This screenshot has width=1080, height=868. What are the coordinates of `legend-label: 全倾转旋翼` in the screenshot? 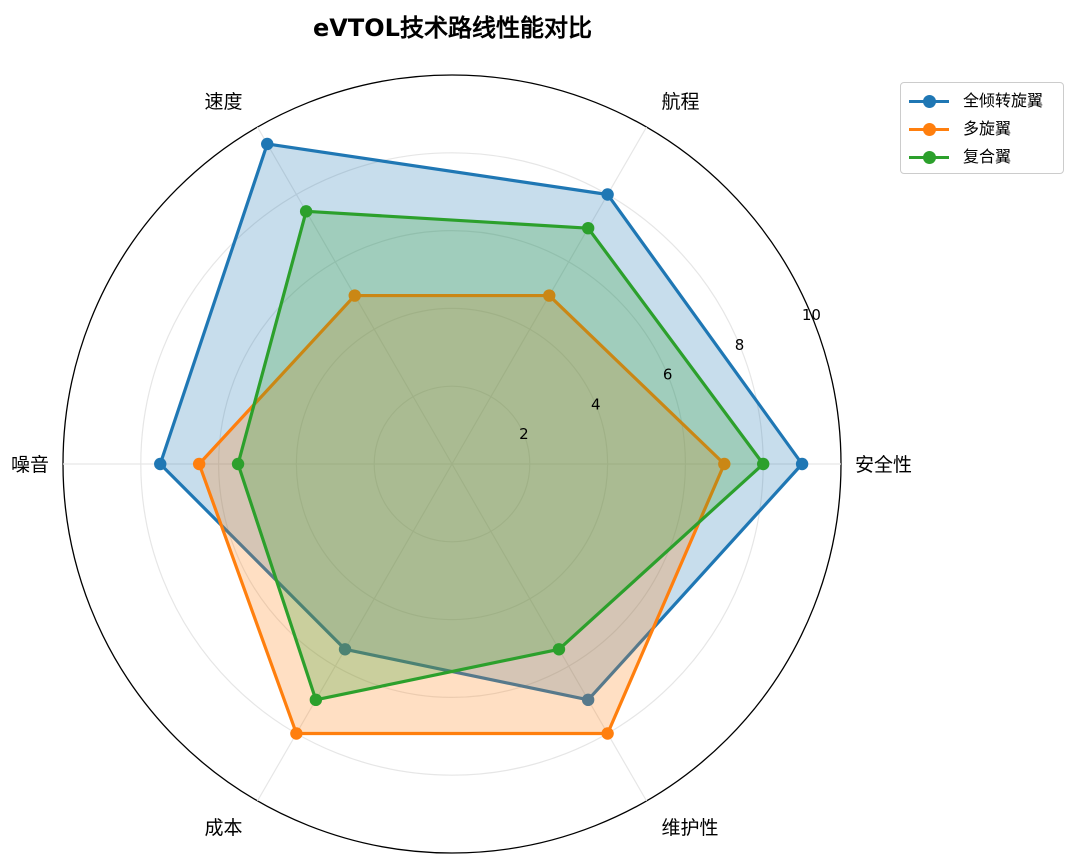 It's located at (1003, 100).